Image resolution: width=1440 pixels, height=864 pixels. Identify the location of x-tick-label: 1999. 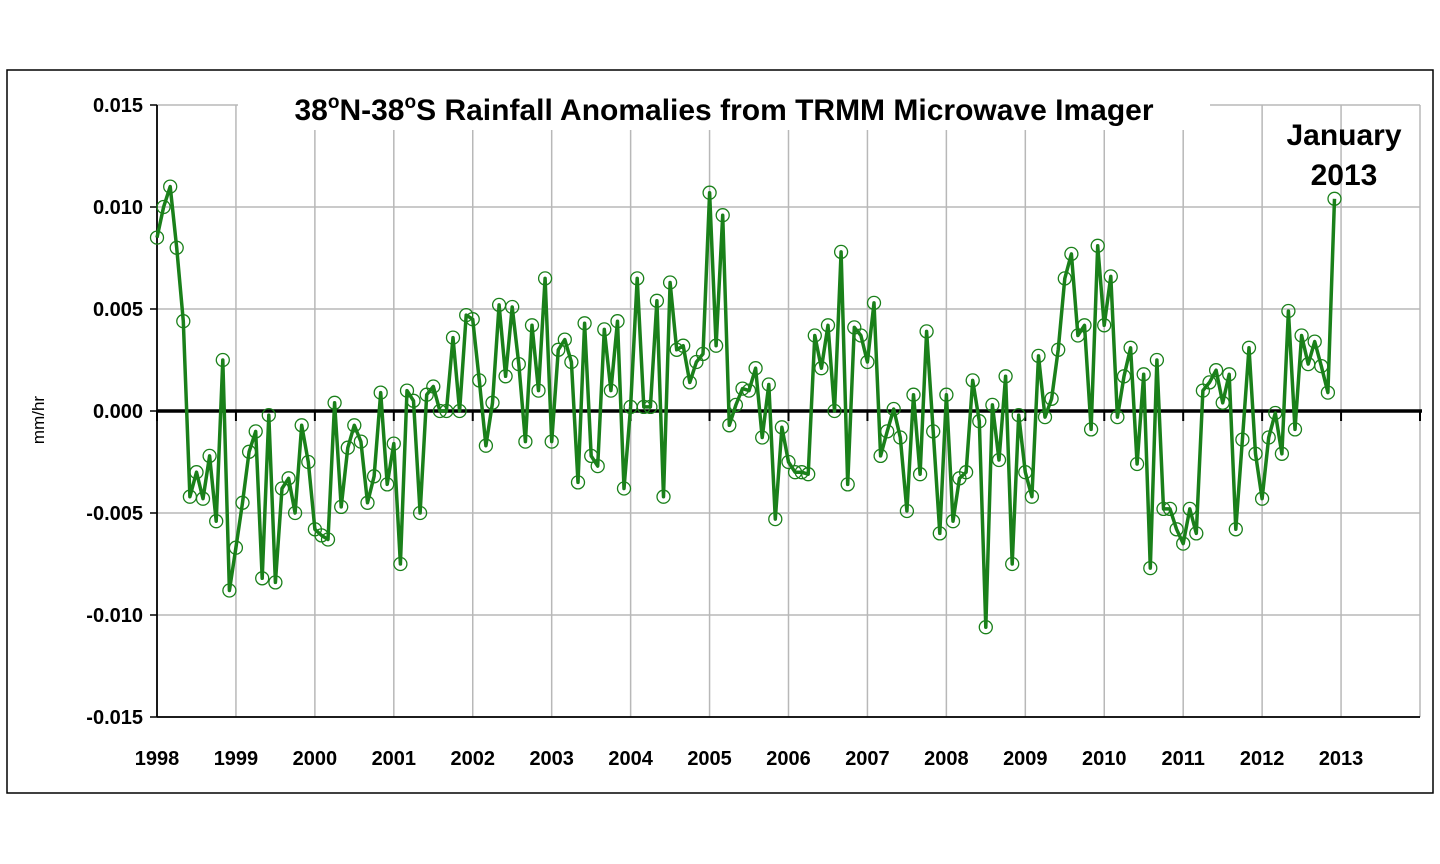
(236, 759).